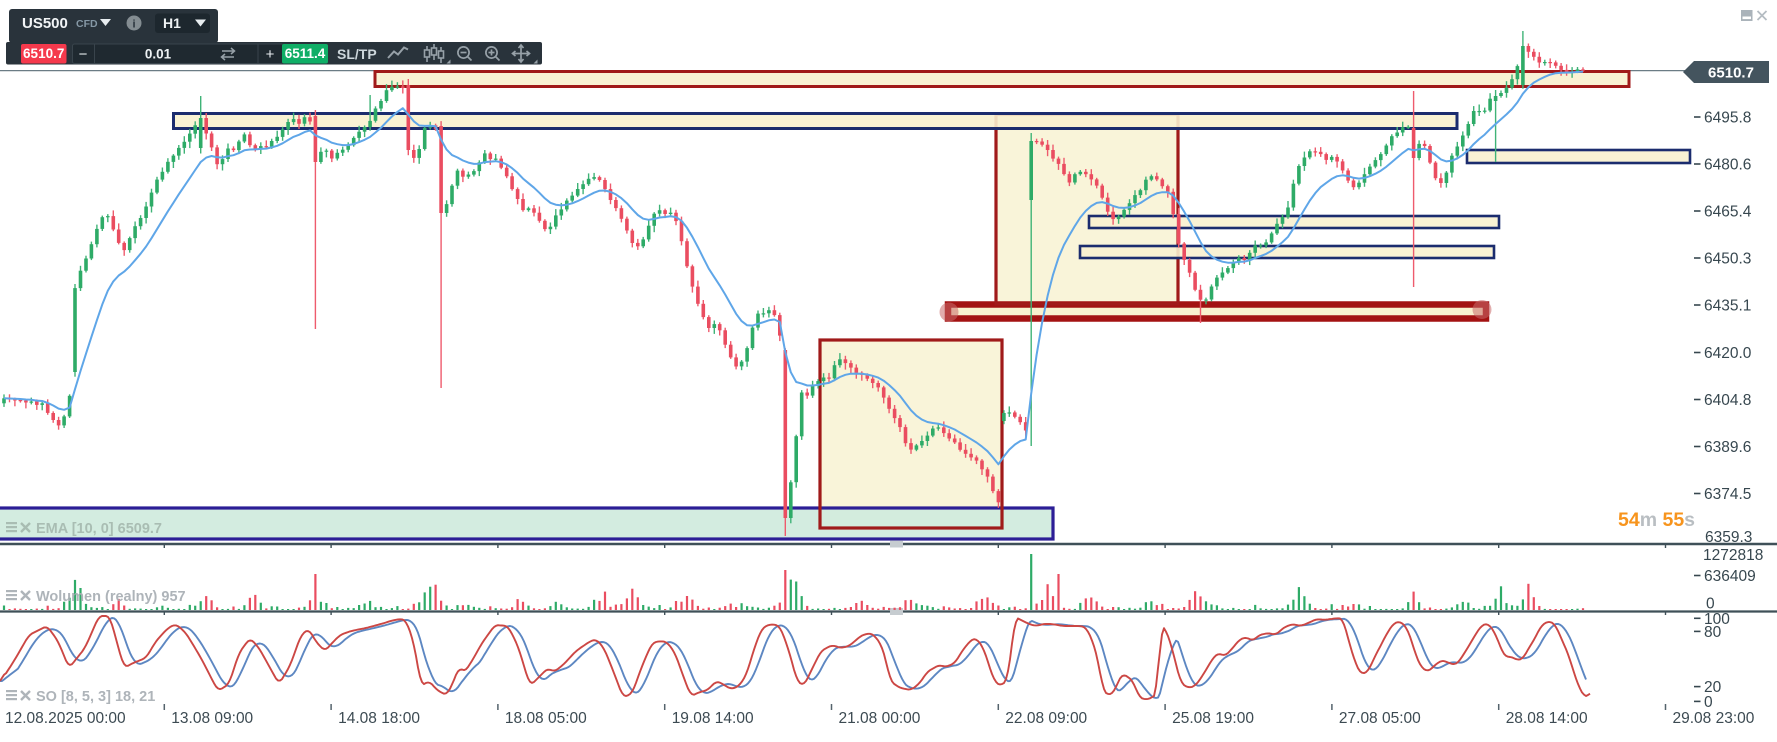 The image size is (1777, 742). Describe the element at coordinates (1727, 118) in the screenshot. I see `svg-text: 6495.8` at that location.